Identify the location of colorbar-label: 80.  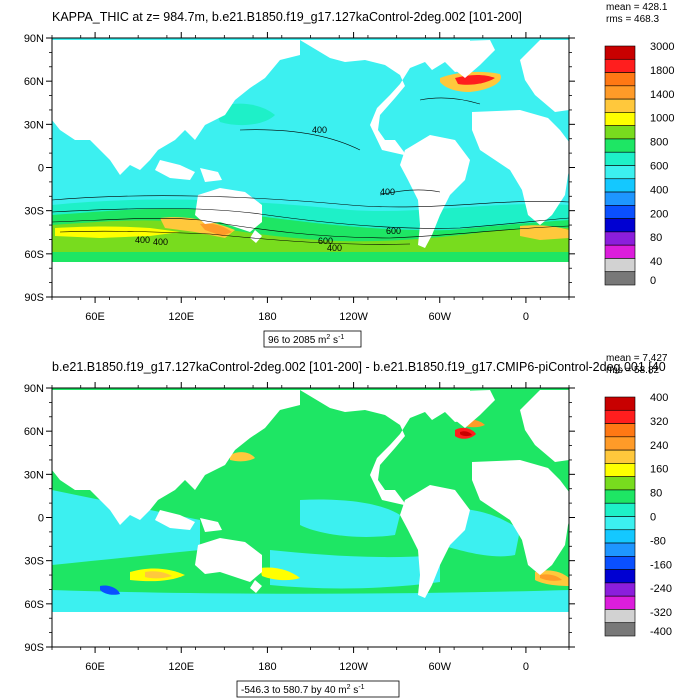
(656, 494).